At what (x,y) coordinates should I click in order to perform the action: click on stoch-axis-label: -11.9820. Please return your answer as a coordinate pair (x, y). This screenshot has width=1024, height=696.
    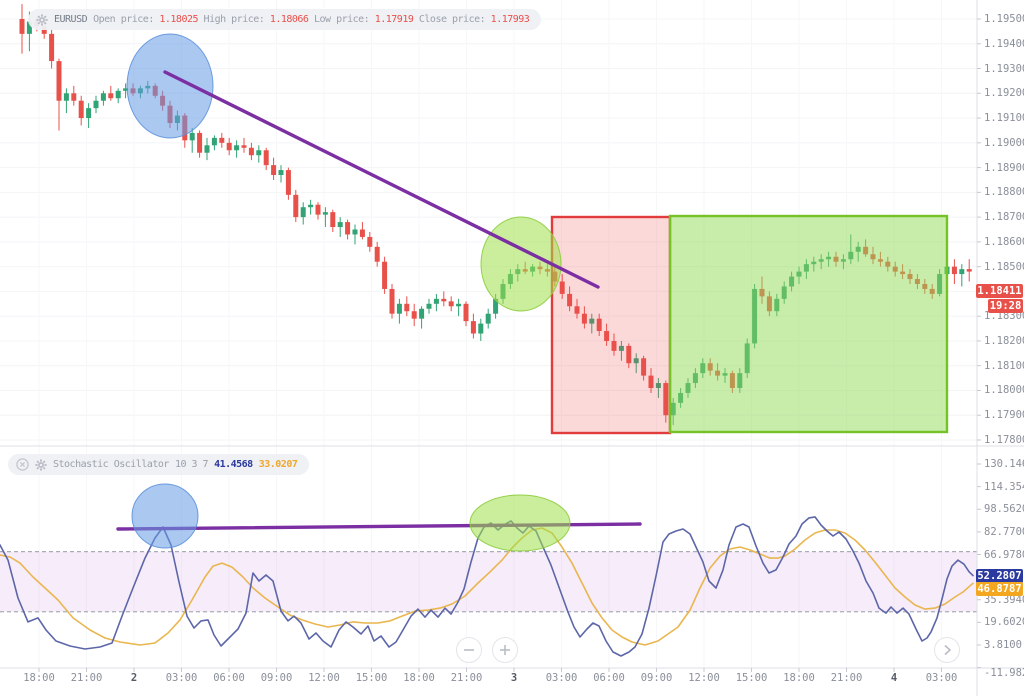
    Looking at the image, I should click on (1004, 673).